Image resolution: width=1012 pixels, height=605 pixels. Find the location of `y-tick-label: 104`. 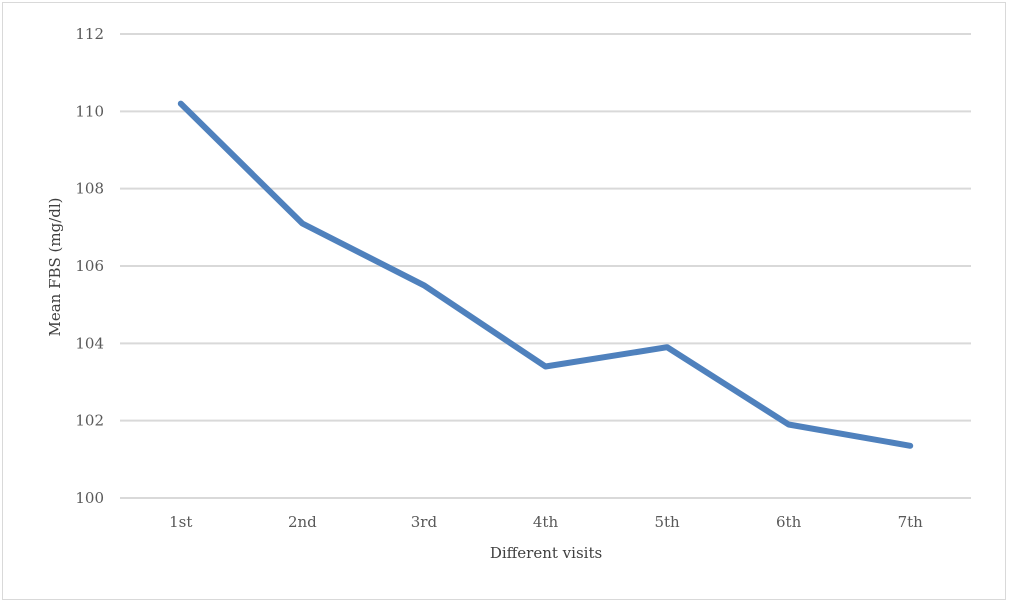

y-tick-label: 104 is located at coordinates (89, 343).